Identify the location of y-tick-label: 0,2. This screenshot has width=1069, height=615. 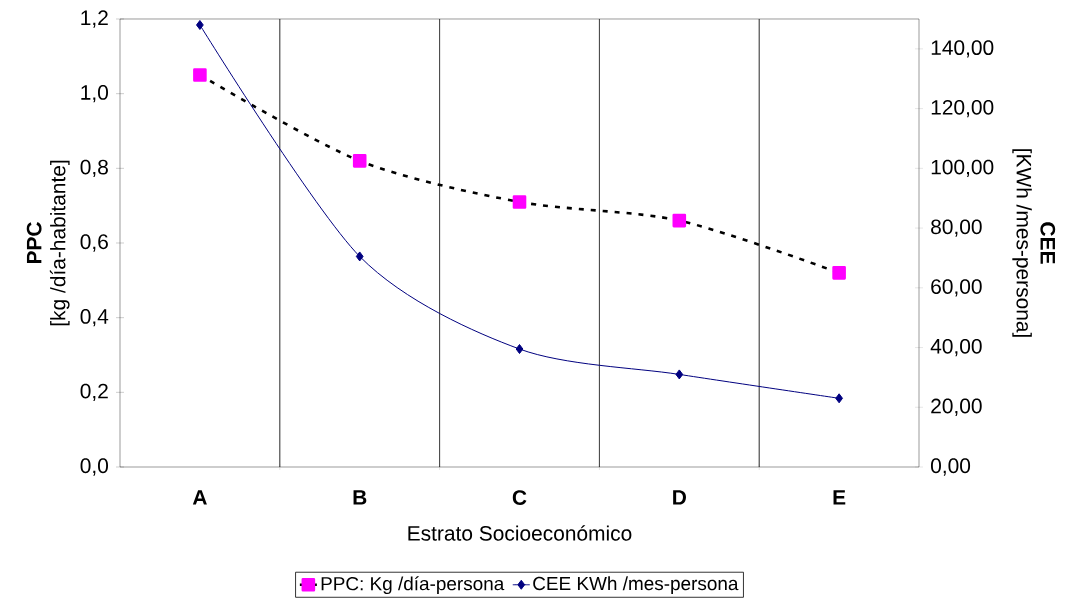
(94, 392).